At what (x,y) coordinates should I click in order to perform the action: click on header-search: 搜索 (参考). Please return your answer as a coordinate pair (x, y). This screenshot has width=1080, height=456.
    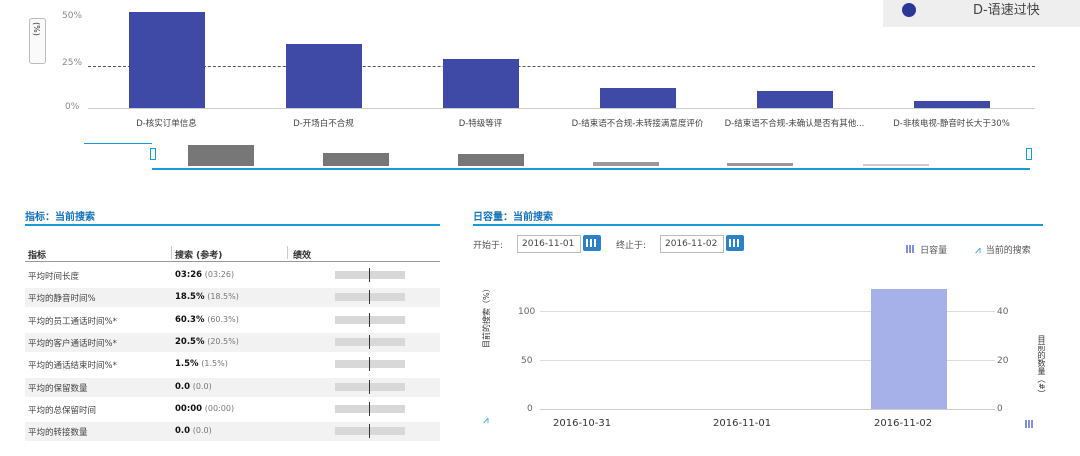
    Looking at the image, I should click on (199, 256).